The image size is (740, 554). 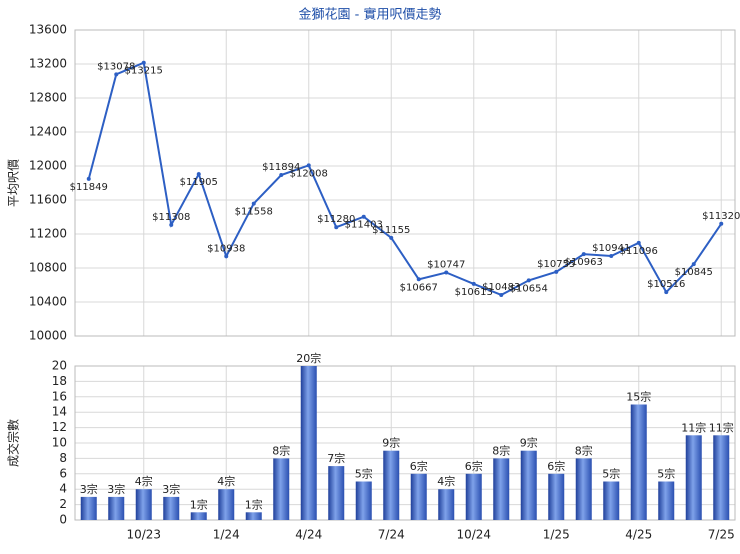 I want to click on data-label: $10613, so click(x=474, y=292).